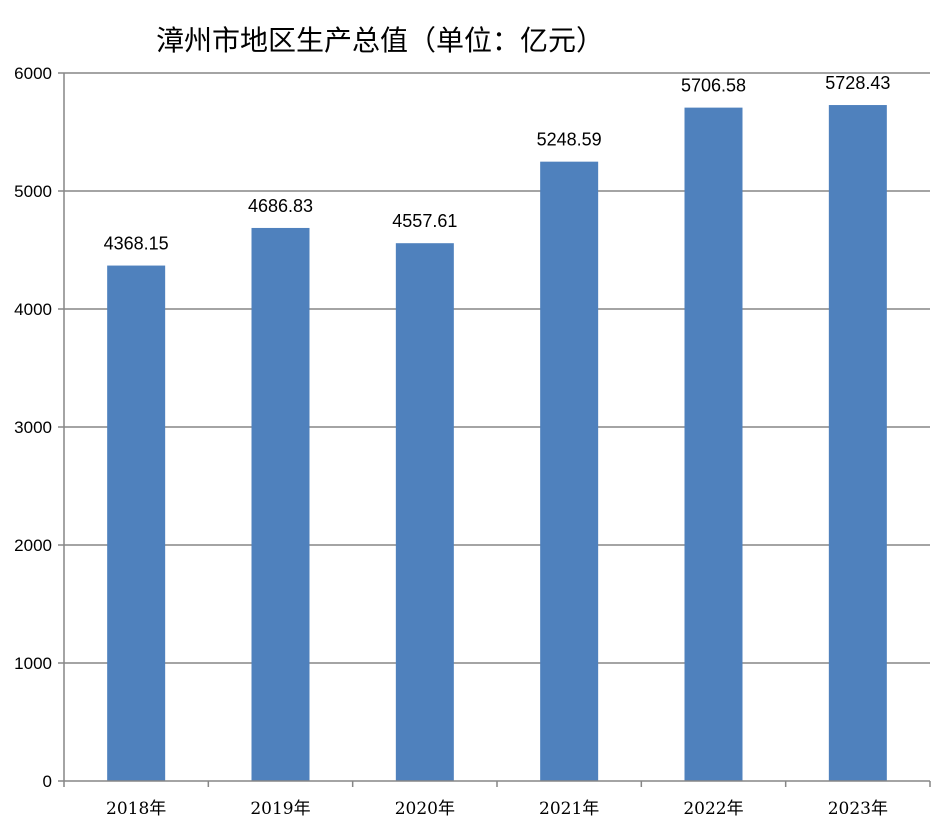 Image resolution: width=944 pixels, height=832 pixels. Describe the element at coordinates (33, 73) in the screenshot. I see `y-tick-label: 6000` at that location.